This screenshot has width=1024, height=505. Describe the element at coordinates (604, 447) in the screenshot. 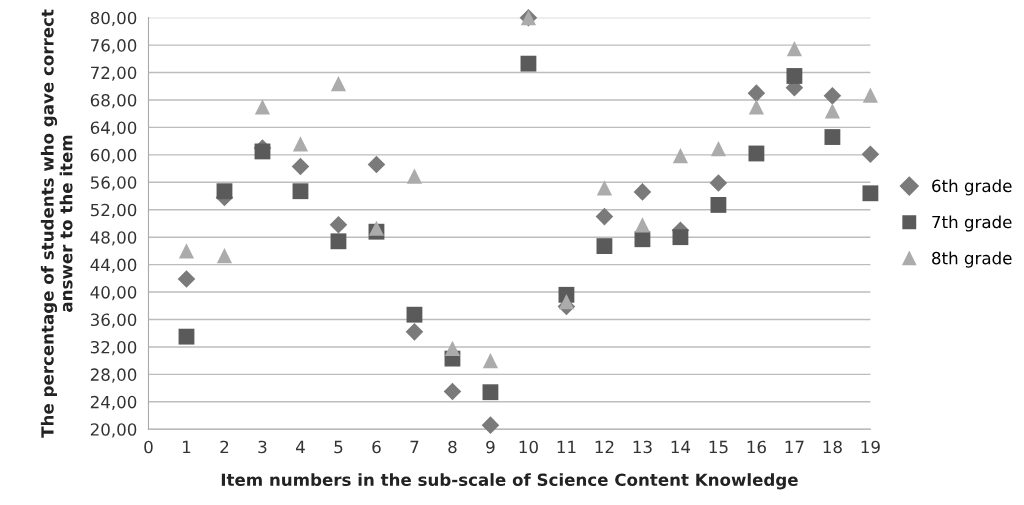

I see `x-tick-label: 12` at that location.